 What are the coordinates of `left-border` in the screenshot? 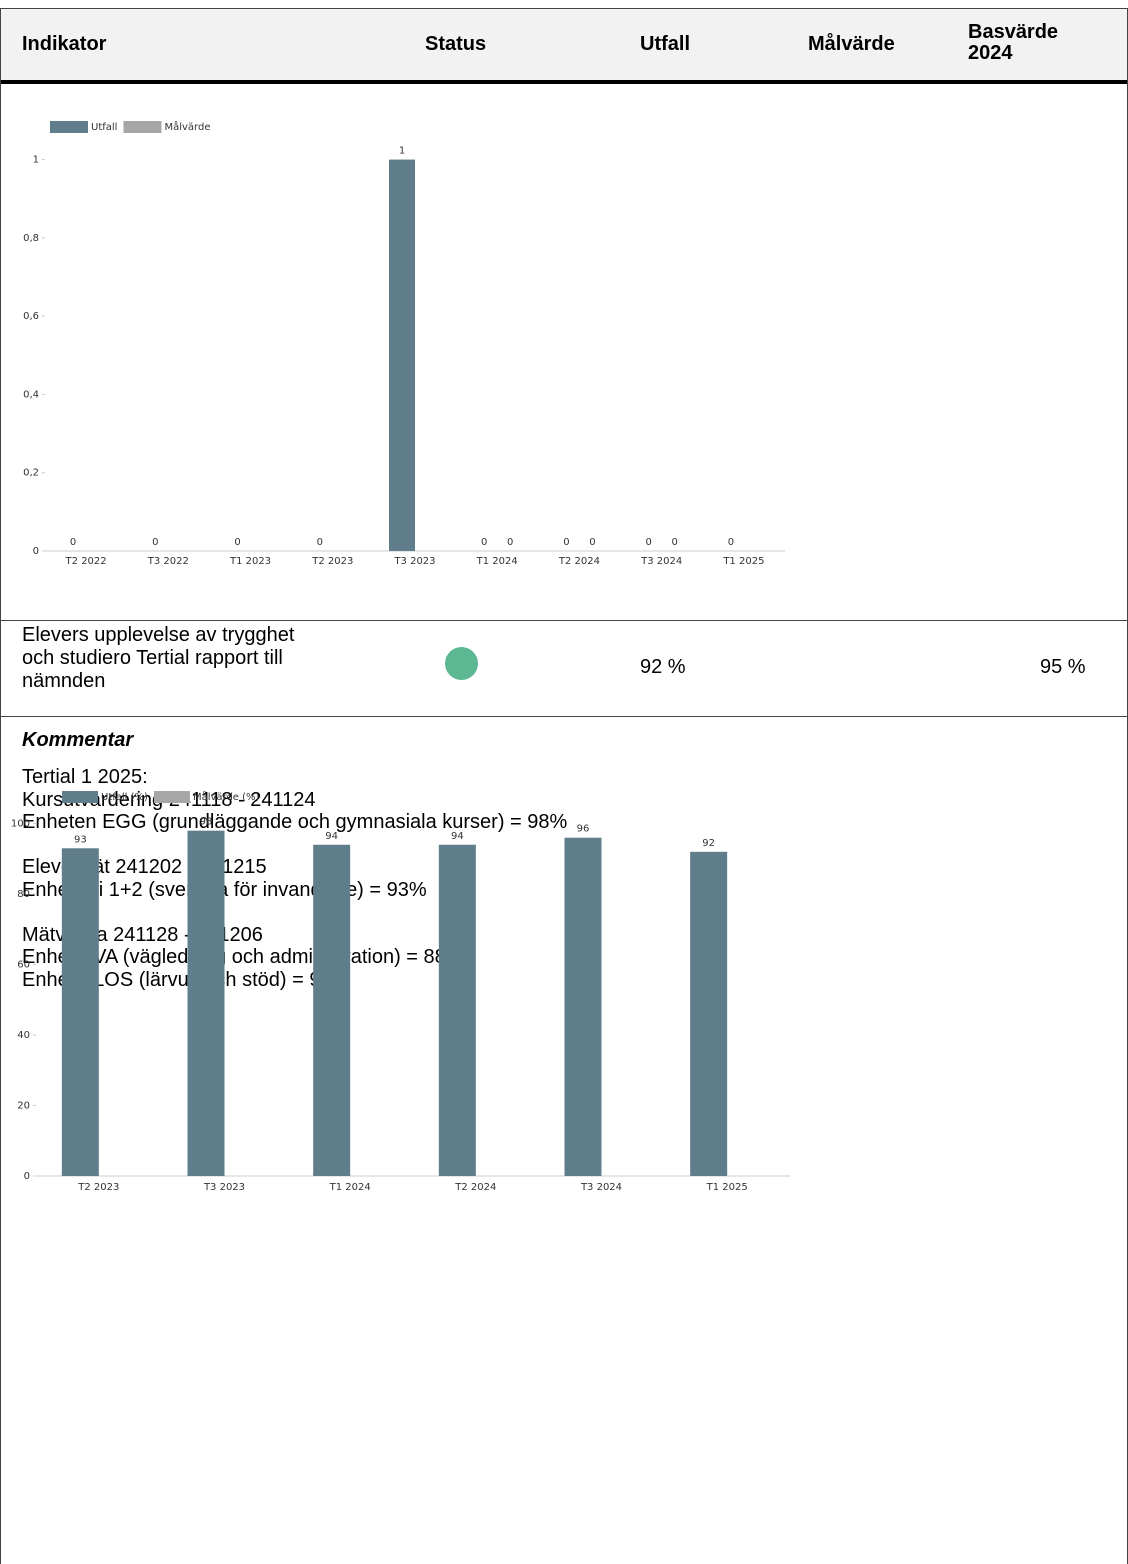 It's located at (0, 786).